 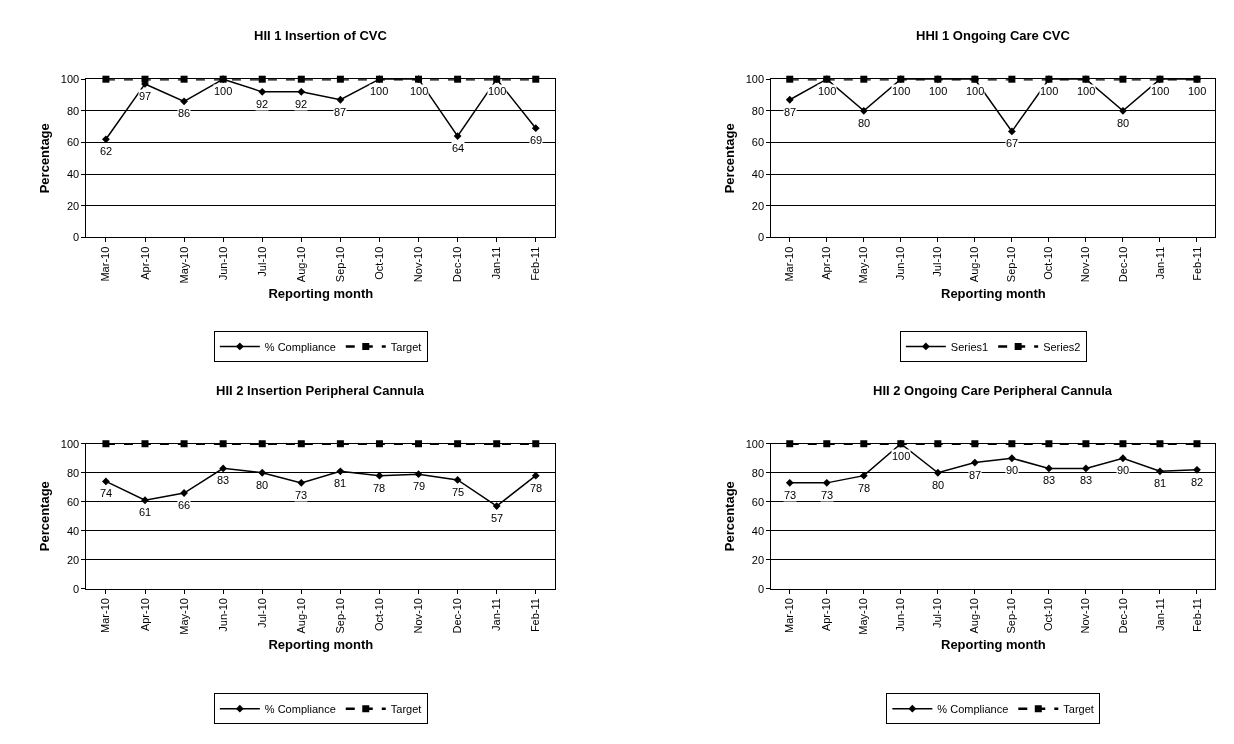 I want to click on x-tick-label: Sep-10, so click(x=339, y=616).